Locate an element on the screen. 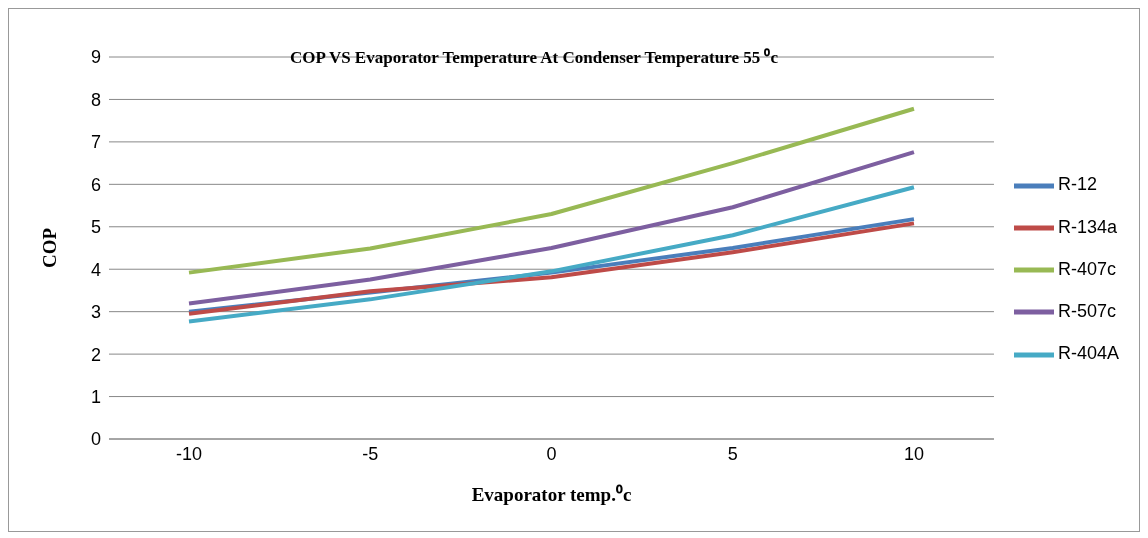 The width and height of the screenshot is (1148, 538). y-tick-label: 1 is located at coordinates (95, 396).